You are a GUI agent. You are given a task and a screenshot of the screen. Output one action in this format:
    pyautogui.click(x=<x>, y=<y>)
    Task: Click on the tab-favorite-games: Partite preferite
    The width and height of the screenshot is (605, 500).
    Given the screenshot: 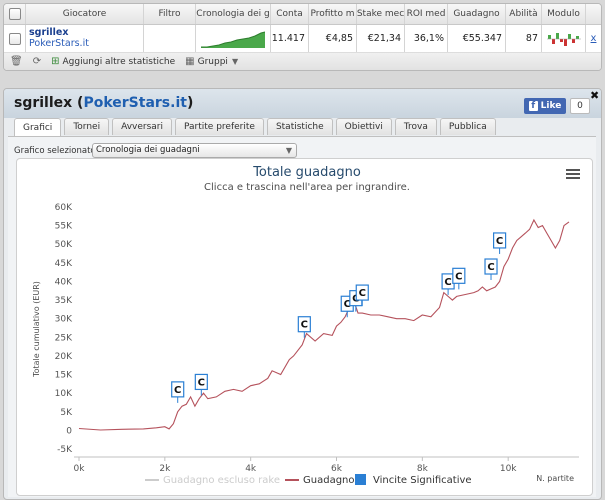 What is the action you would take?
    pyautogui.click(x=219, y=126)
    